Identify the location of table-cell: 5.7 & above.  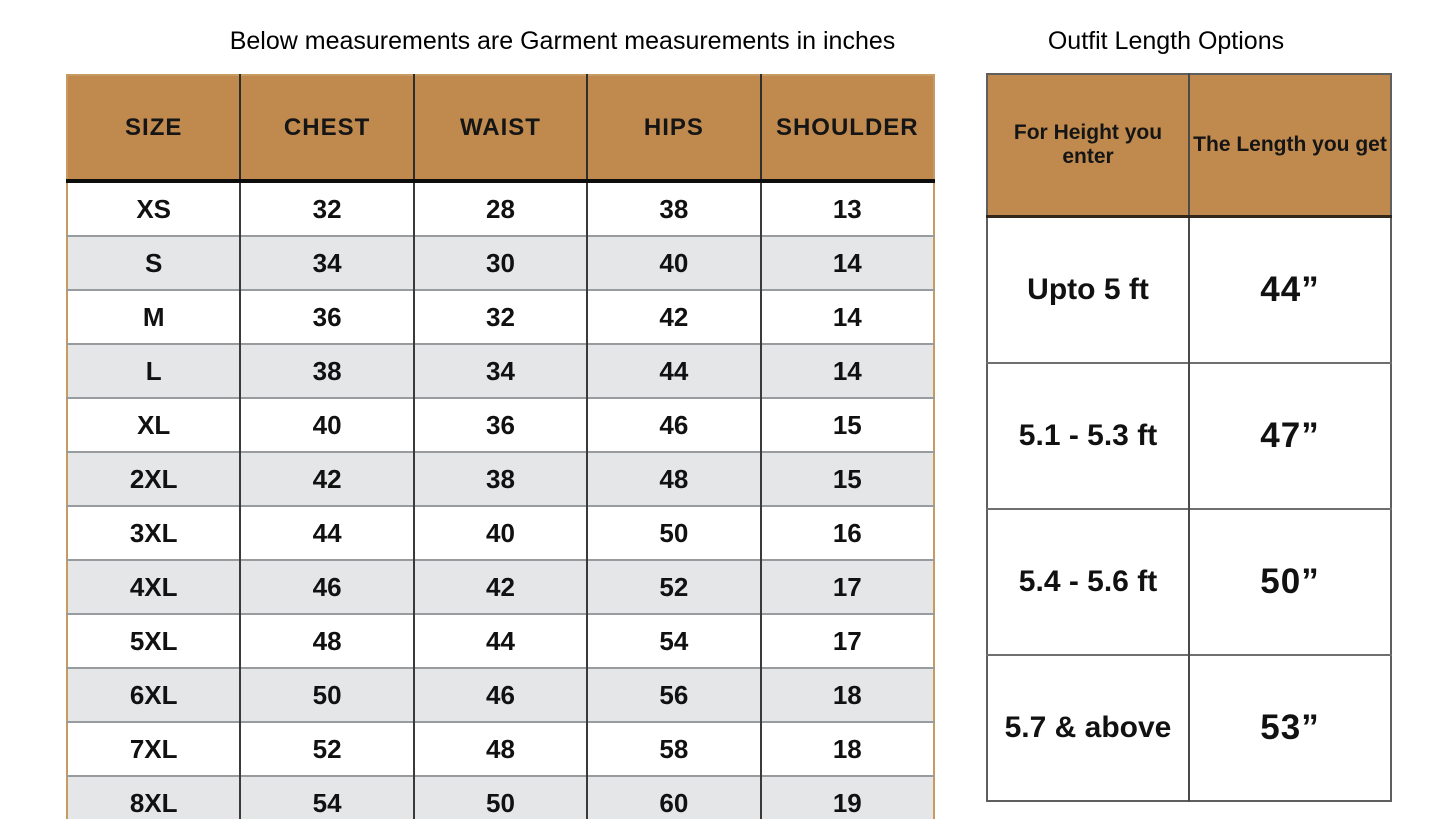
(1088, 727).